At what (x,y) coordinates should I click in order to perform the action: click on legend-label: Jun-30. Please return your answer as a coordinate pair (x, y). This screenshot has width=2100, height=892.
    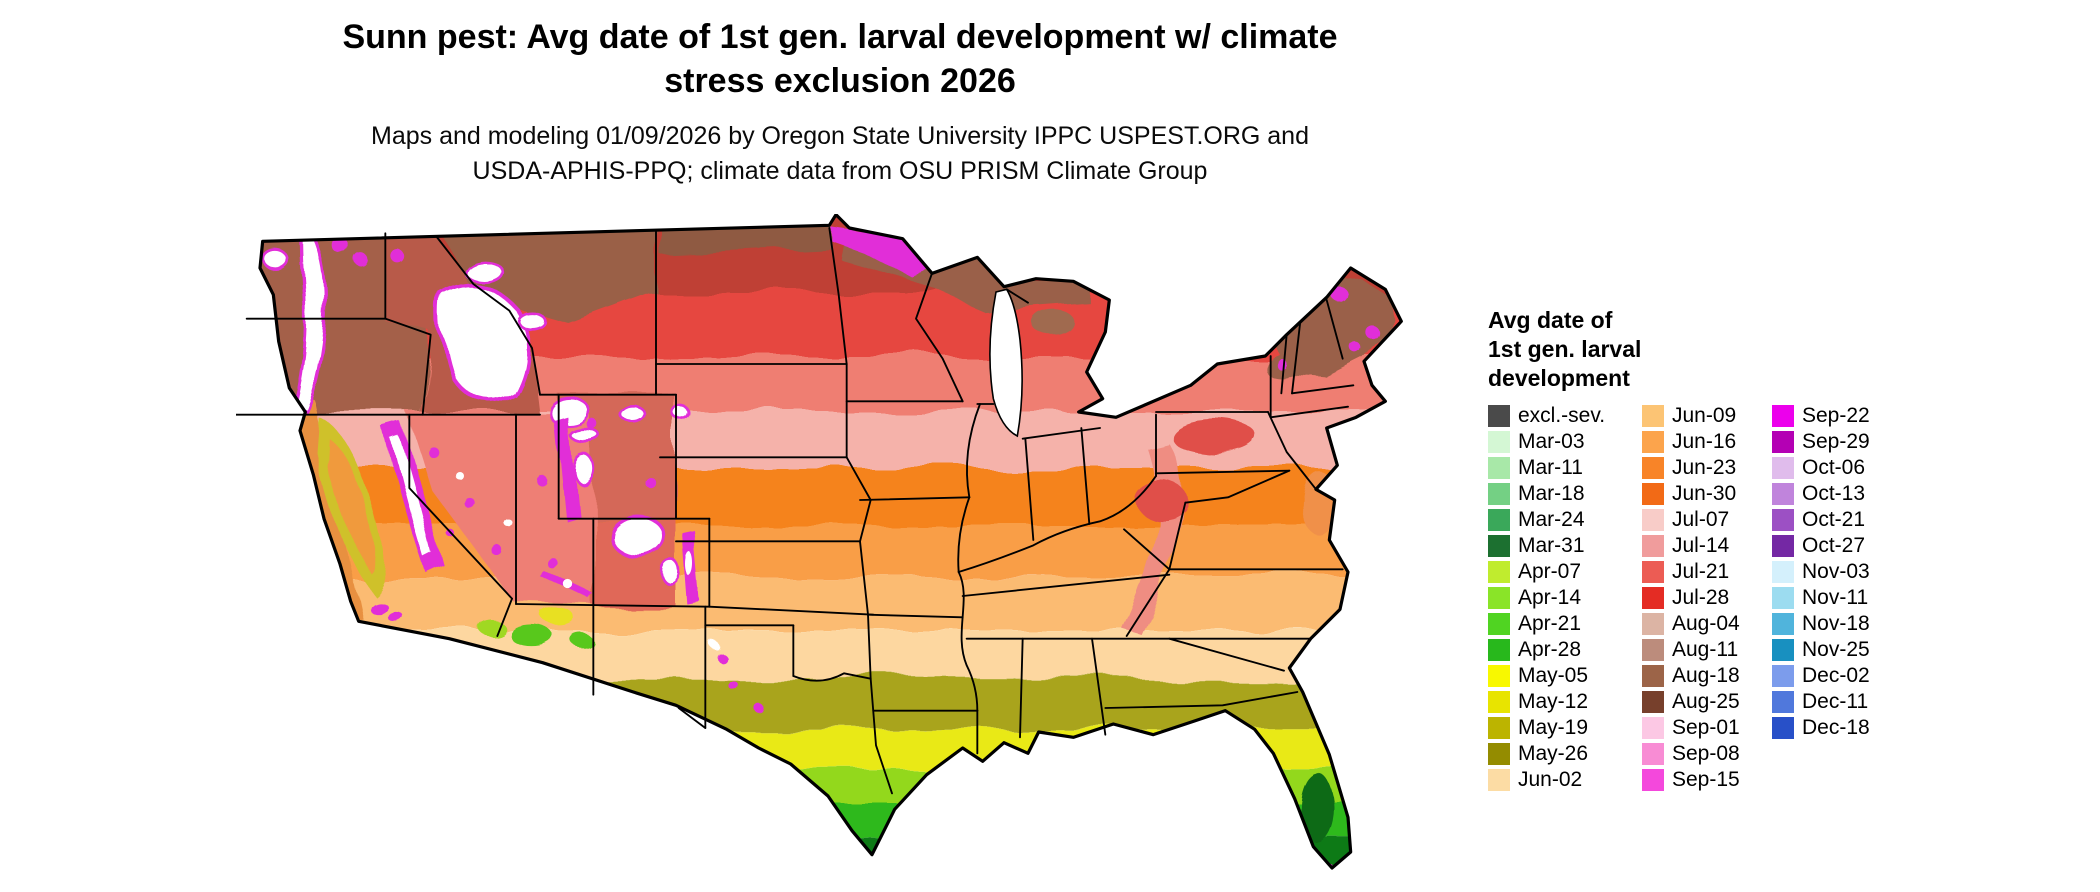
    Looking at the image, I should click on (1704, 493).